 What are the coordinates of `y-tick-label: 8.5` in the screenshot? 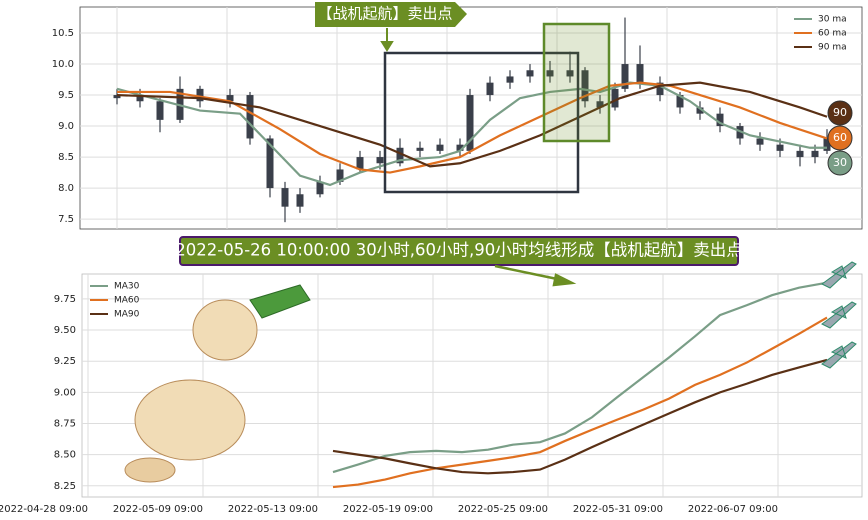 It's located at (66, 157).